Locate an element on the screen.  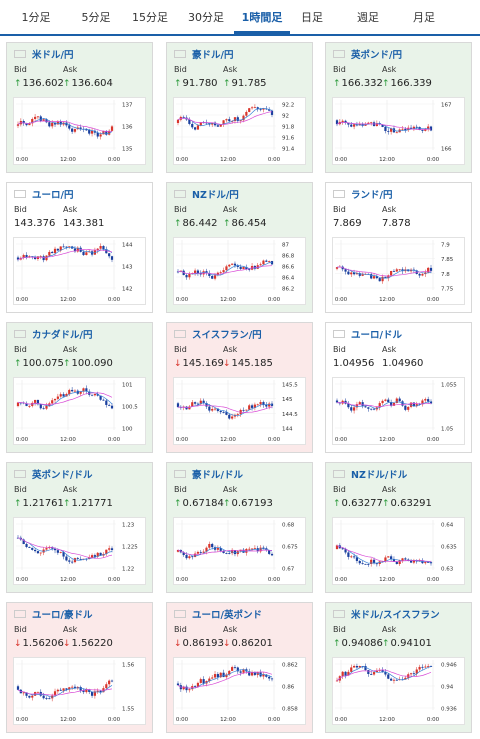
price-chart: 1.56 1.55 0:00 12:00 0:00 is located at coordinates (79, 691).